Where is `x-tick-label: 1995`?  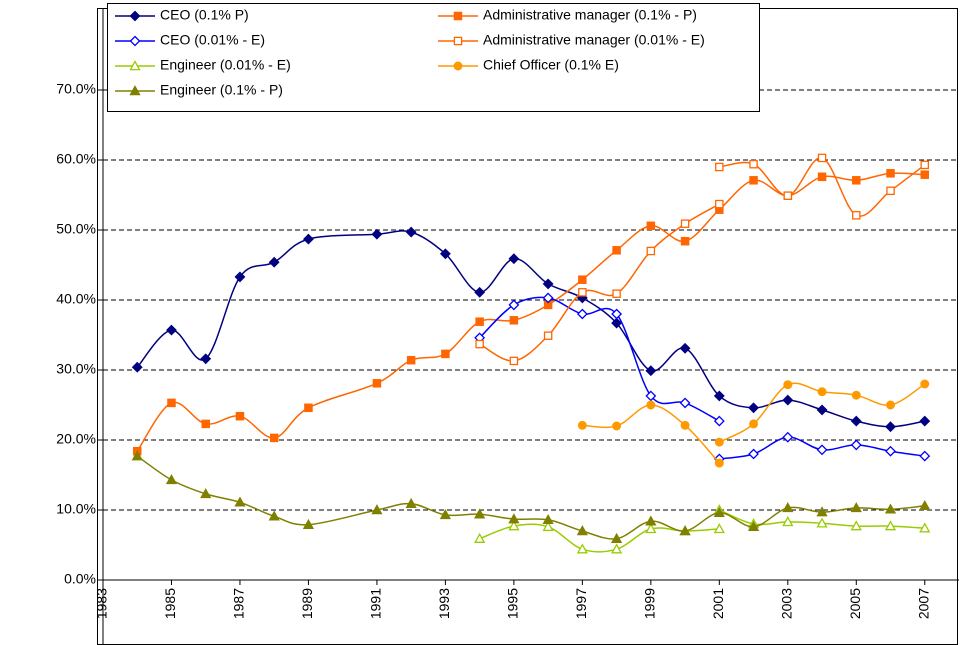
x-tick-label: 1995 is located at coordinates (513, 603).